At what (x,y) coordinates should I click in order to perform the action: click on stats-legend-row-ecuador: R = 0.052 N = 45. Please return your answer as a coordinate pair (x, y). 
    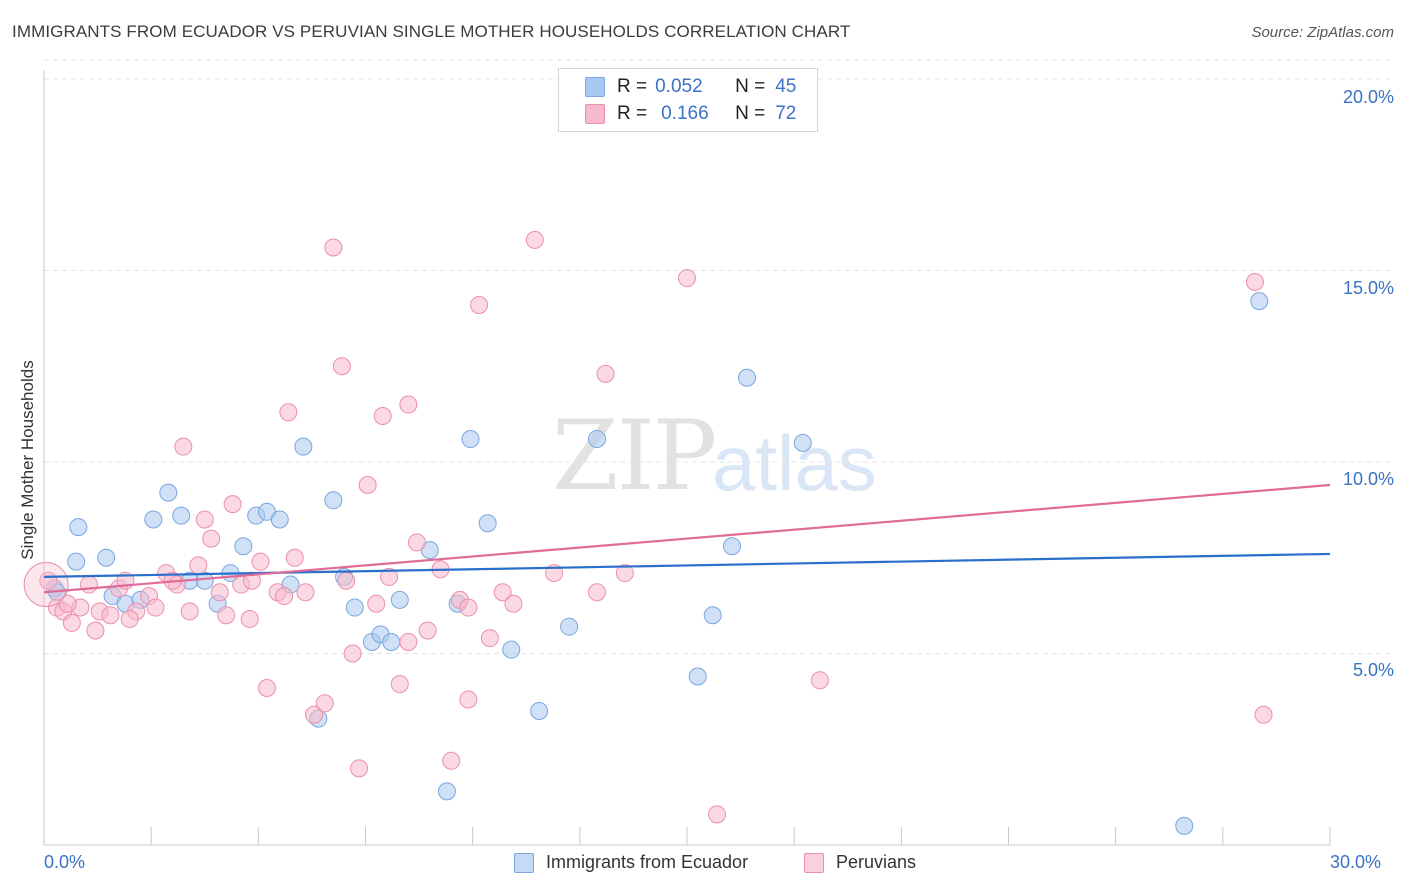
    Looking at the image, I should click on (690, 87).